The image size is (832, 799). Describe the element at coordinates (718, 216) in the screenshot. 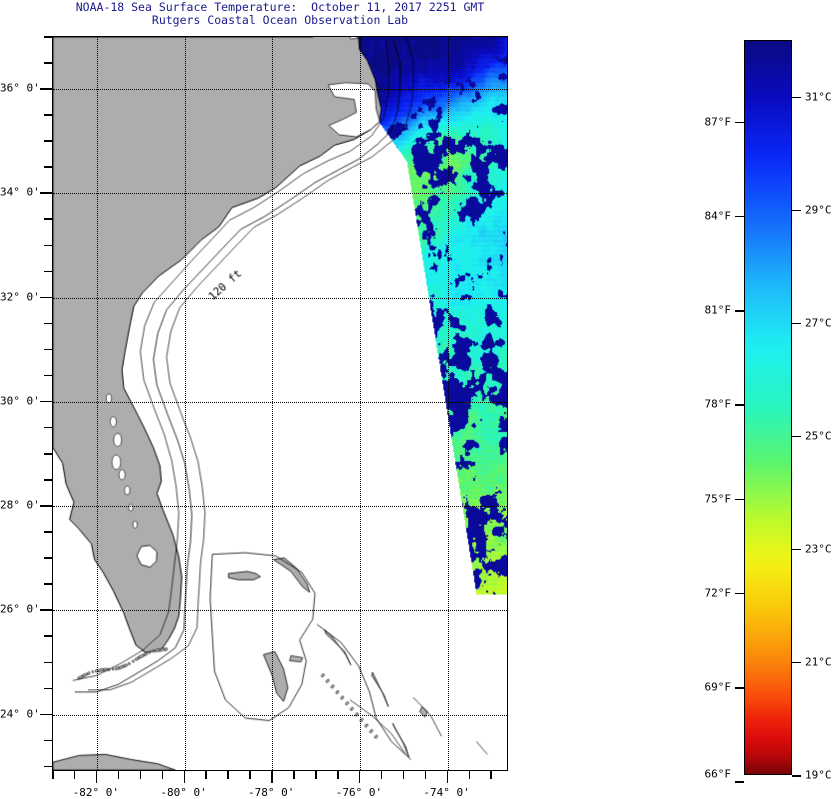

I see `colorbar-label-fahrenheit: 84°F` at that location.